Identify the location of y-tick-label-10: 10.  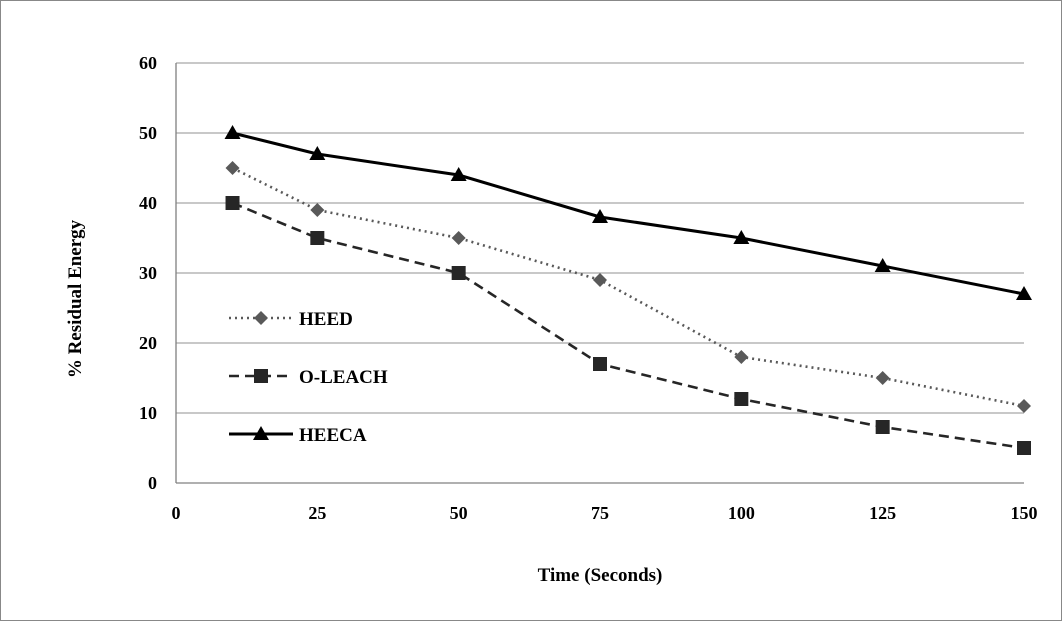
(148, 413).